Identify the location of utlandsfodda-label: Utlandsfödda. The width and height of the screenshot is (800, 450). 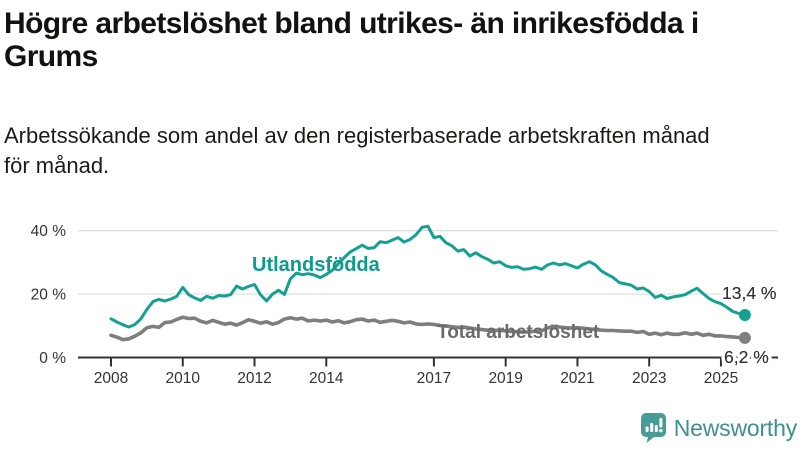
(316, 265).